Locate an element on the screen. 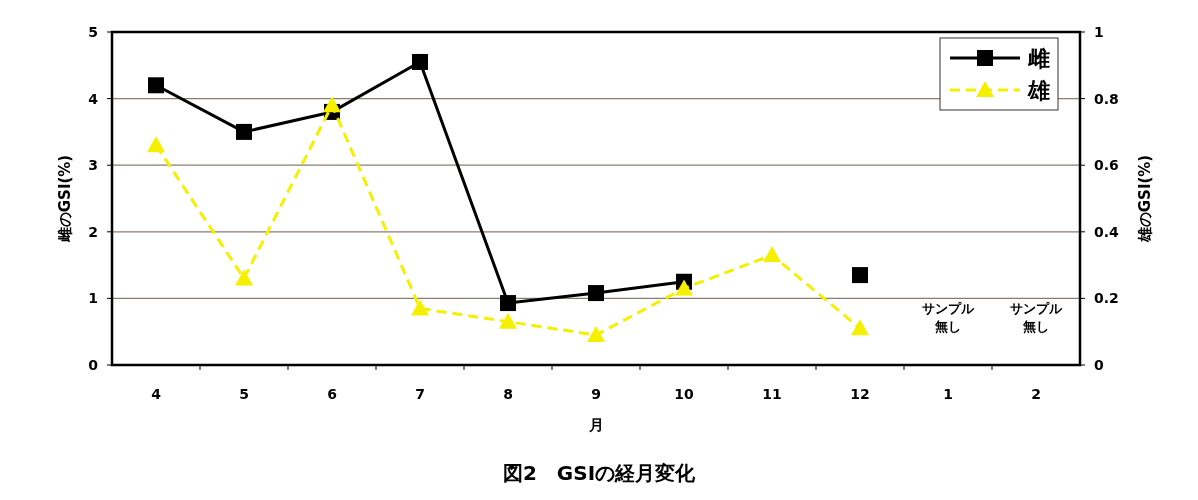  y2-axis-title: 雄のGSI(%) is located at coordinates (1145, 199).